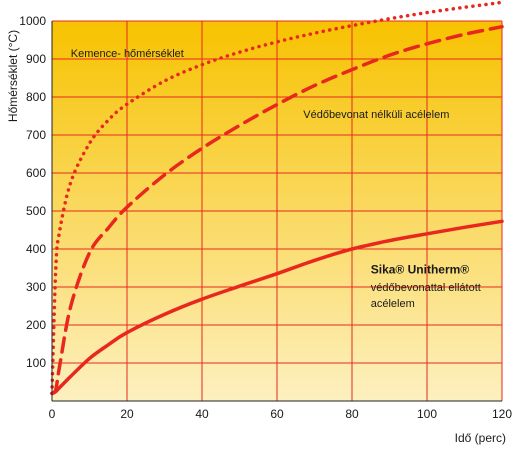  I want to click on y-tick-label: 1000, so click(32, 21).